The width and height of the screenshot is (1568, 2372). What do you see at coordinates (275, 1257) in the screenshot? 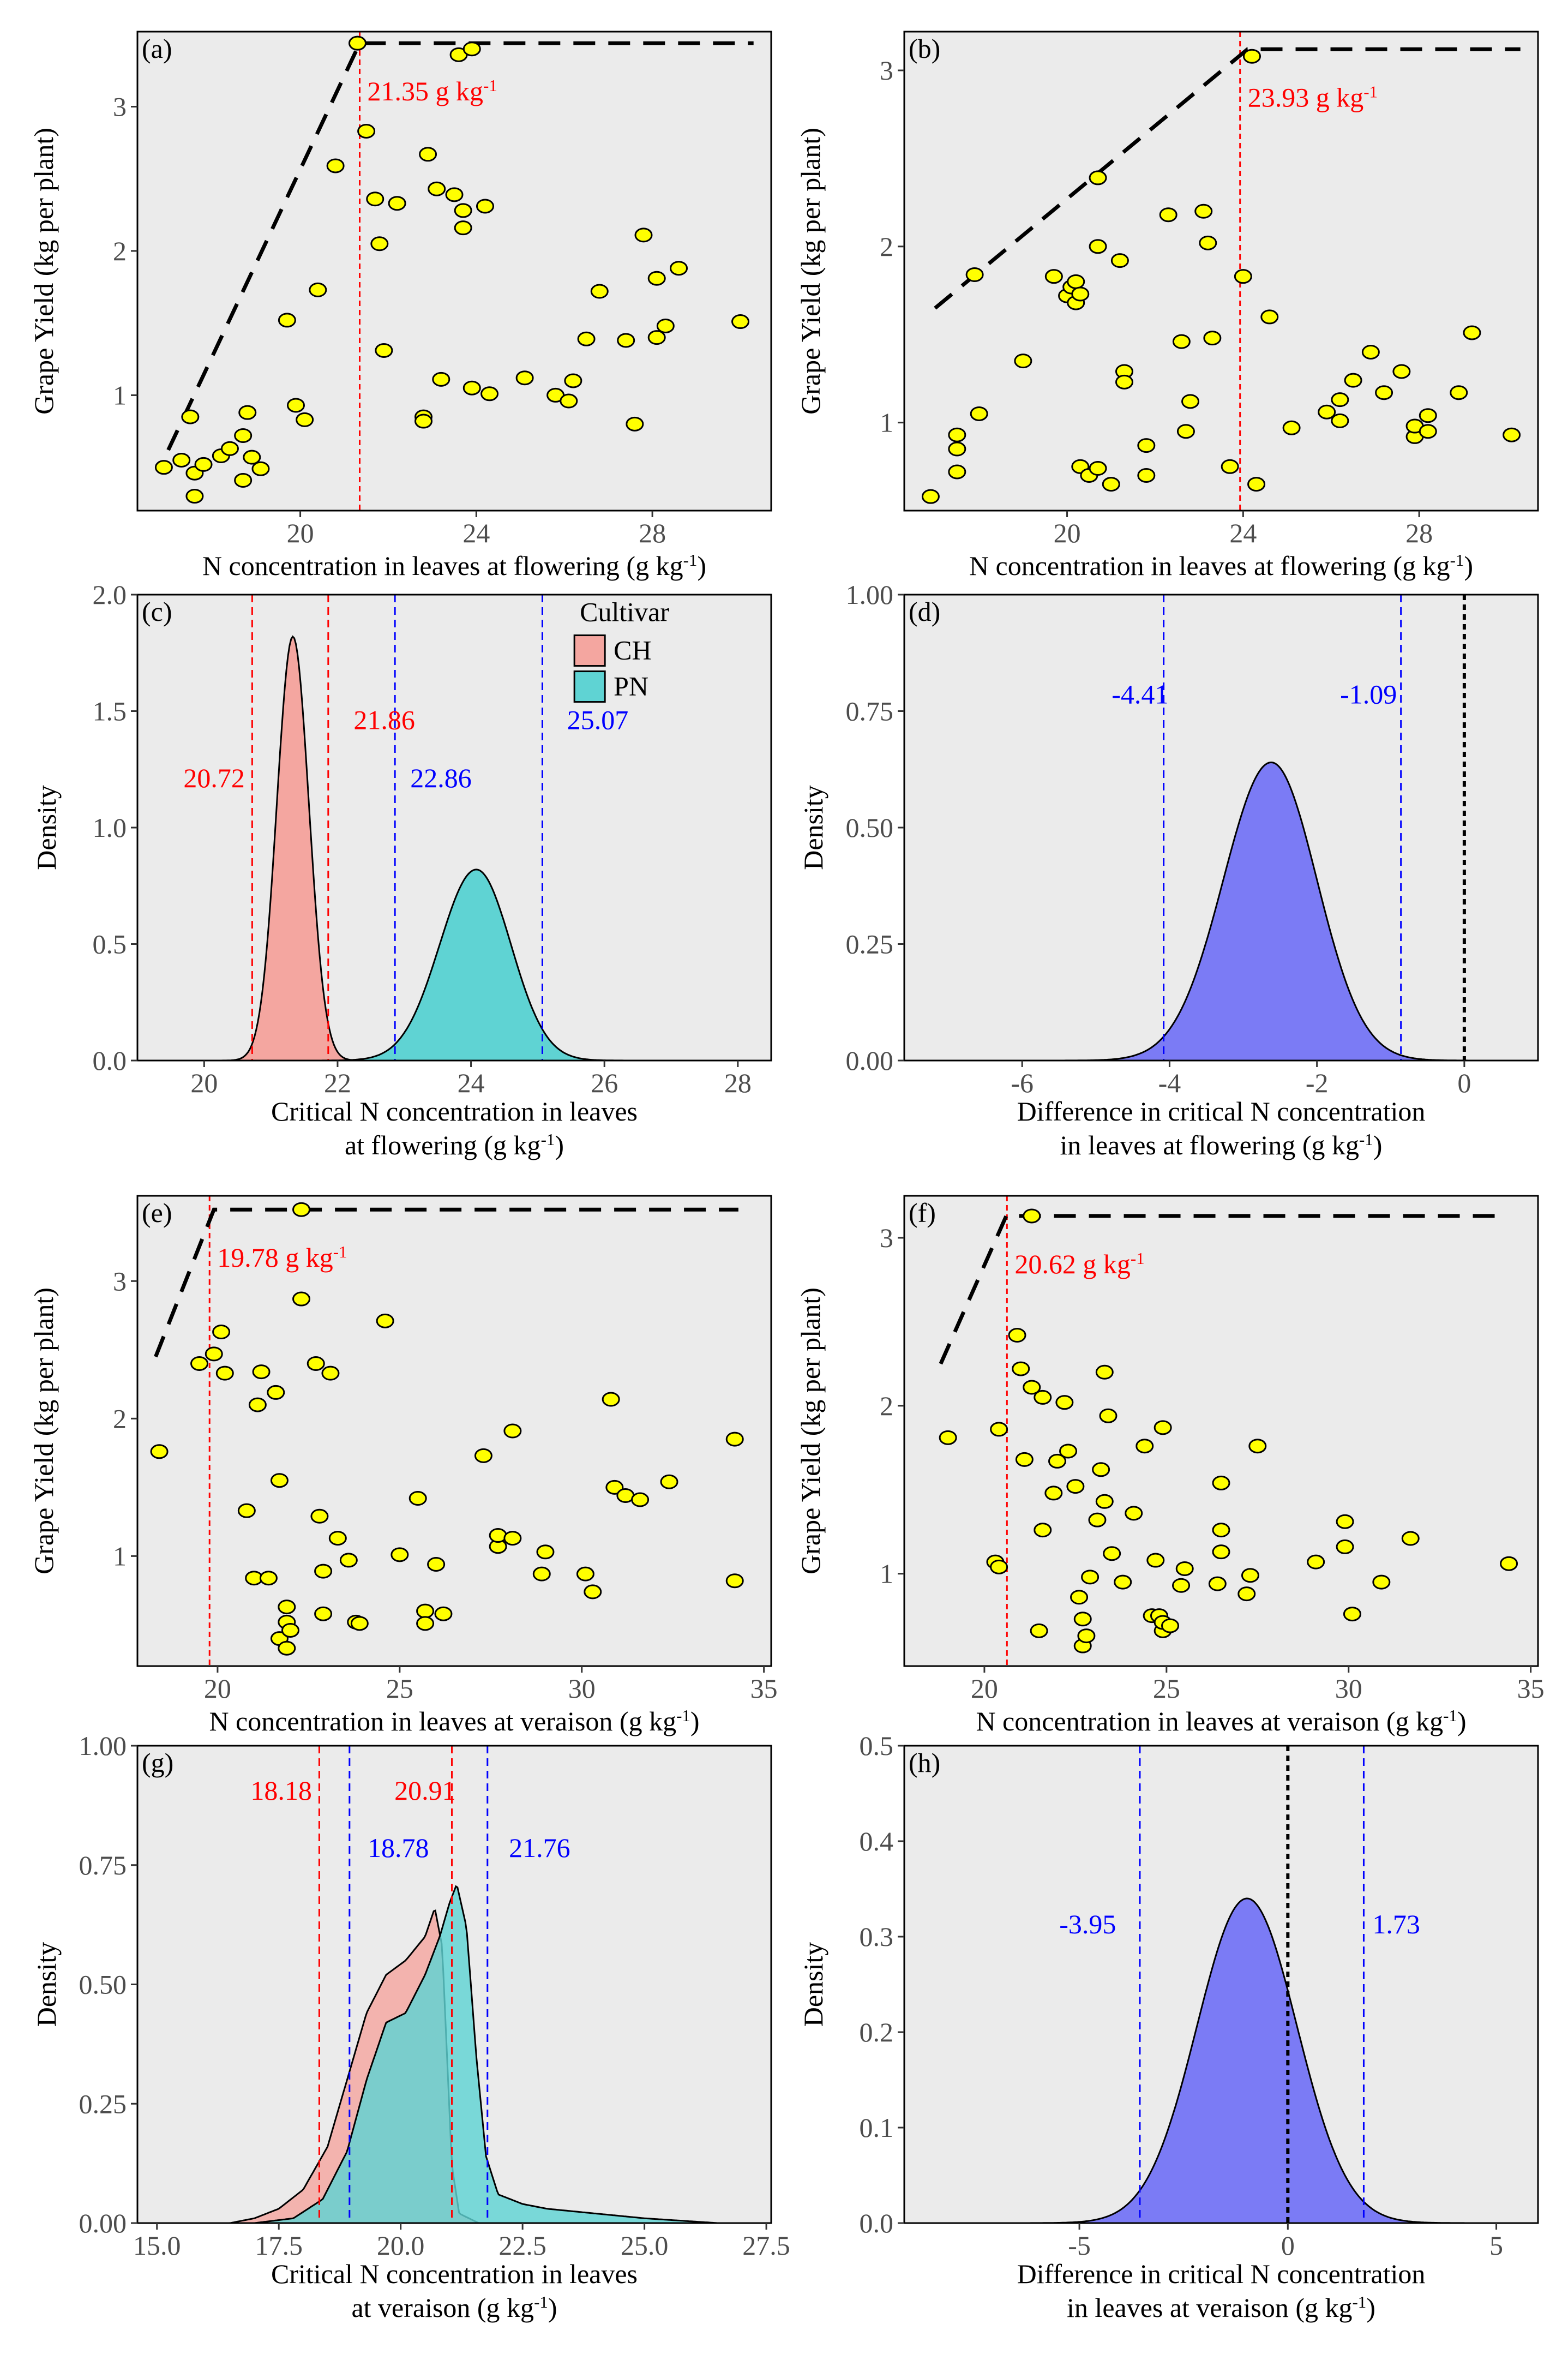
I see `breakpoint-label-label: 19.78 g kg` at bounding box center [275, 1257].